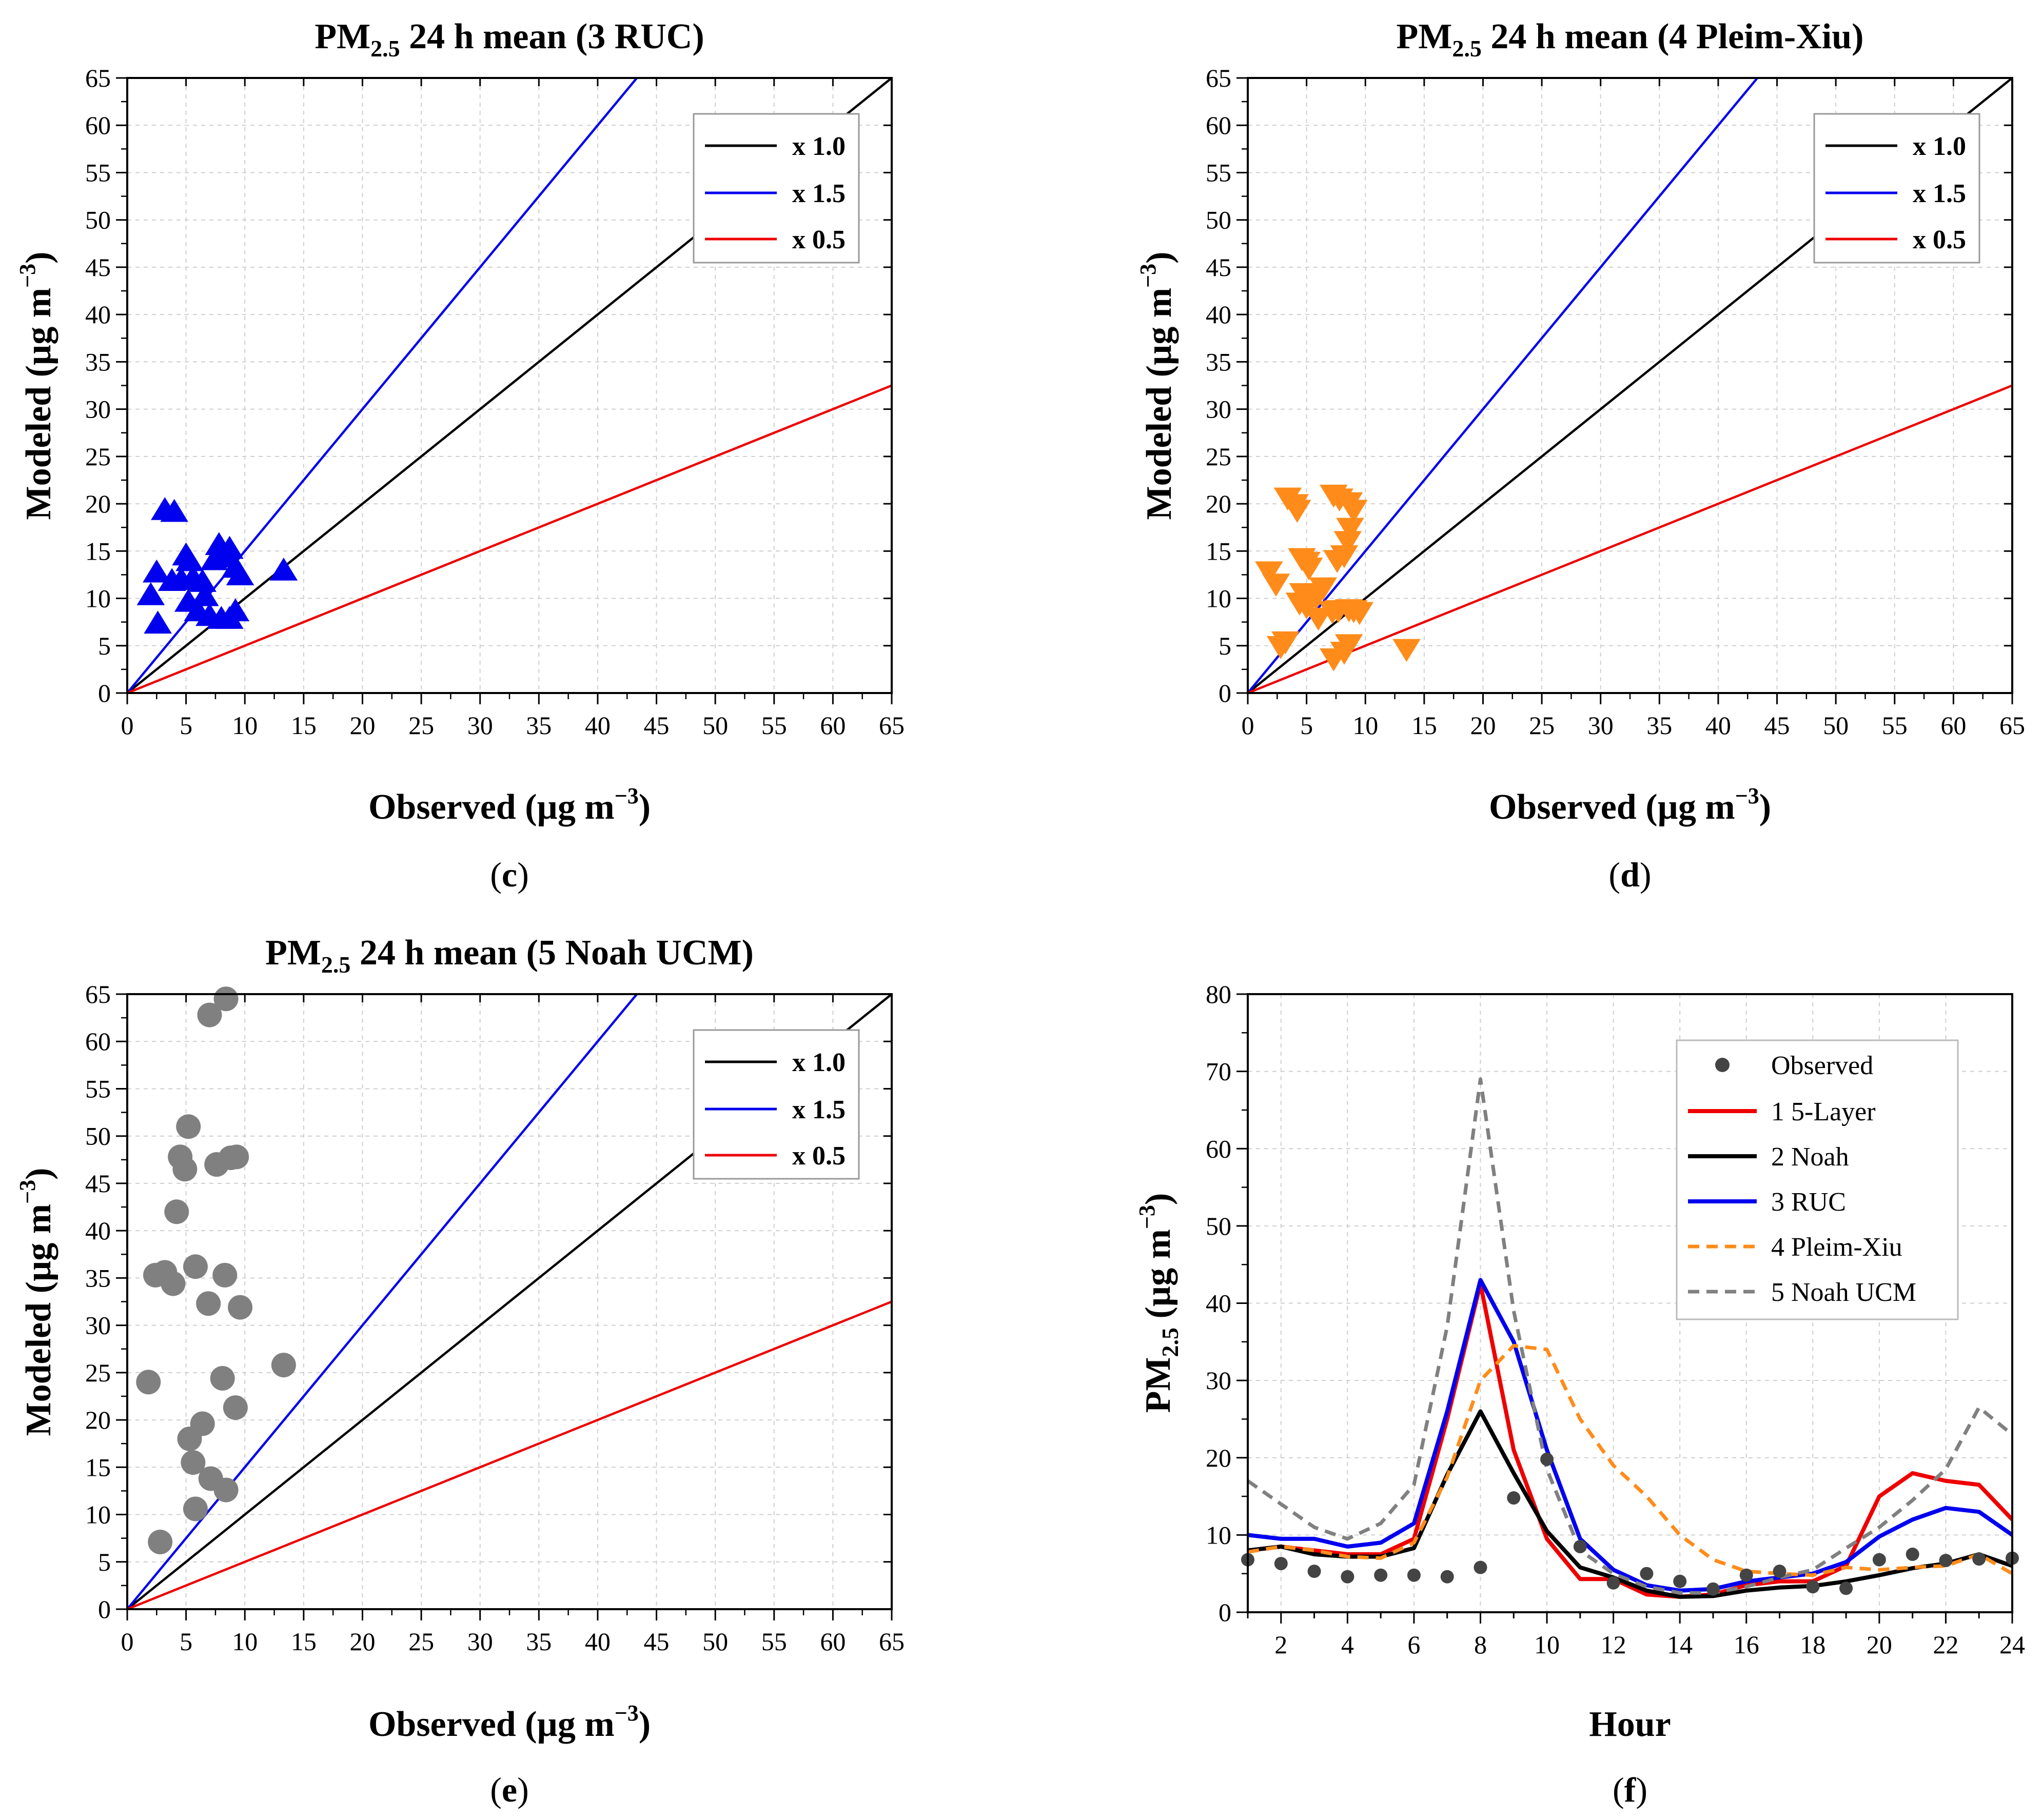 This screenshot has width=2042, height=1820. What do you see at coordinates (1630, 1524) in the screenshot?
I see `panel-f-observed-points` at bounding box center [1630, 1524].